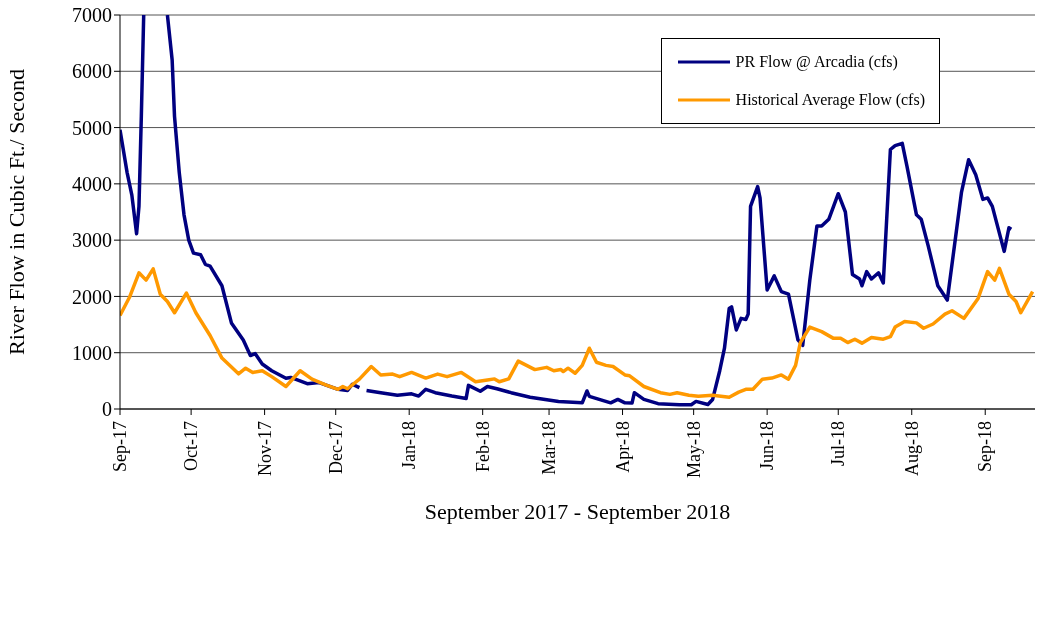 Image resolution: width=1043 pixels, height=623 pixels. Describe the element at coordinates (549, 448) in the screenshot. I see `x-tick-label: Mar-18` at that location.